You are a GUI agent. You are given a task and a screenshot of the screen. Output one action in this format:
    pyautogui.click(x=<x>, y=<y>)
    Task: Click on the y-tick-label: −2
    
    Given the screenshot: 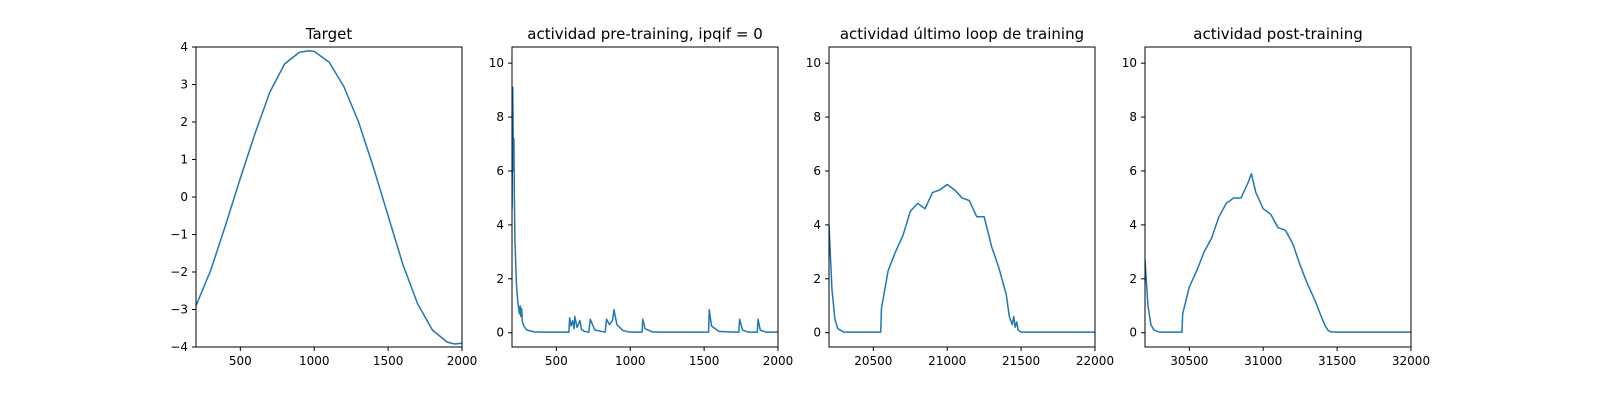 What is the action you would take?
    pyautogui.click(x=179, y=272)
    